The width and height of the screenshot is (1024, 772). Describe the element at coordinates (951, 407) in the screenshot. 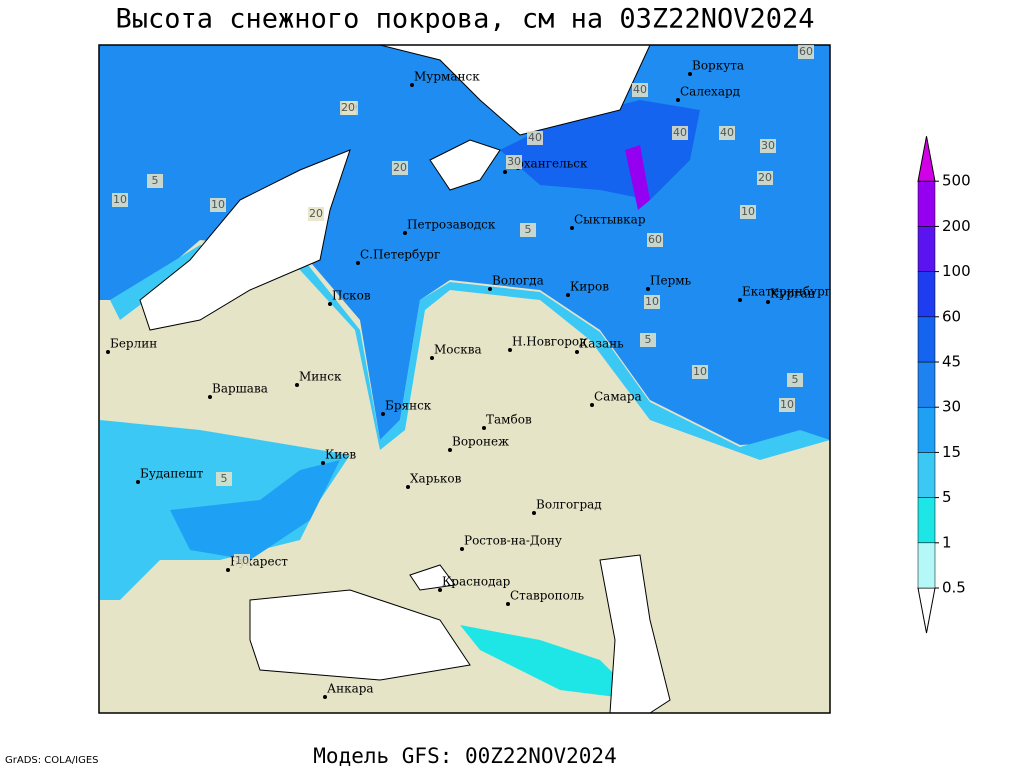

I see `legend-label: 30` at that location.